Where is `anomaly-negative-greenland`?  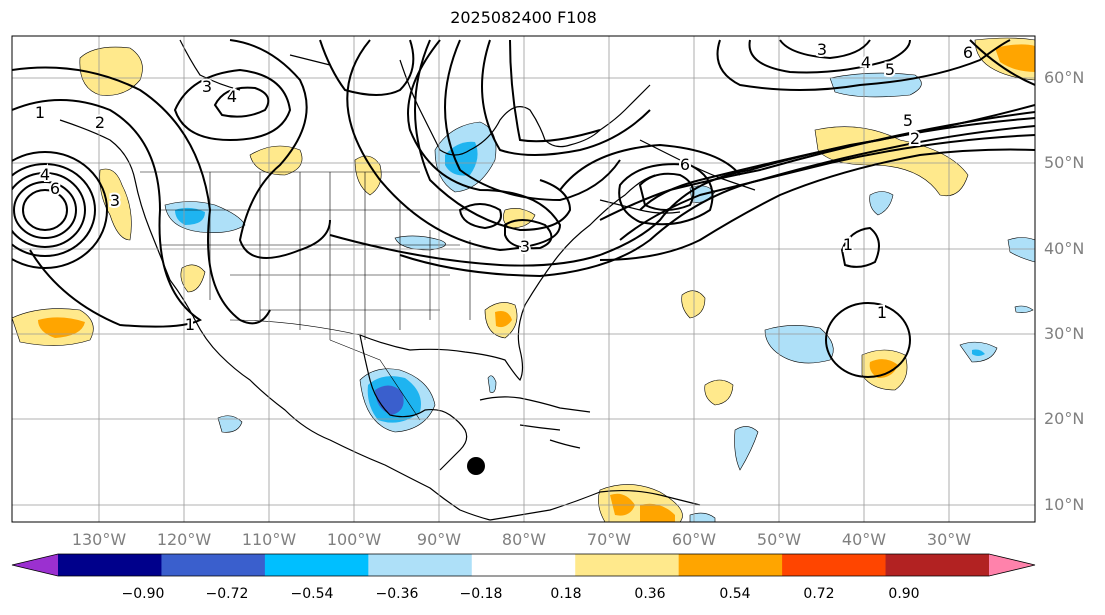 anomaly-negative-greenland is located at coordinates (875, 85).